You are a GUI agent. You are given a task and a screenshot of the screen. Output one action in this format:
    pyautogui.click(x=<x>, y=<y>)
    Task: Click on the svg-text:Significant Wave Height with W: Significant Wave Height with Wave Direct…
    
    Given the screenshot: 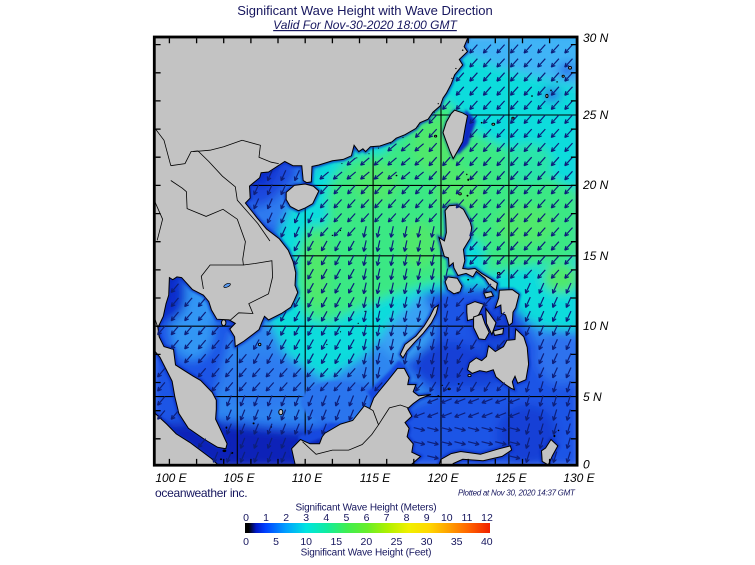 What is the action you would take?
    pyautogui.click(x=365, y=10)
    